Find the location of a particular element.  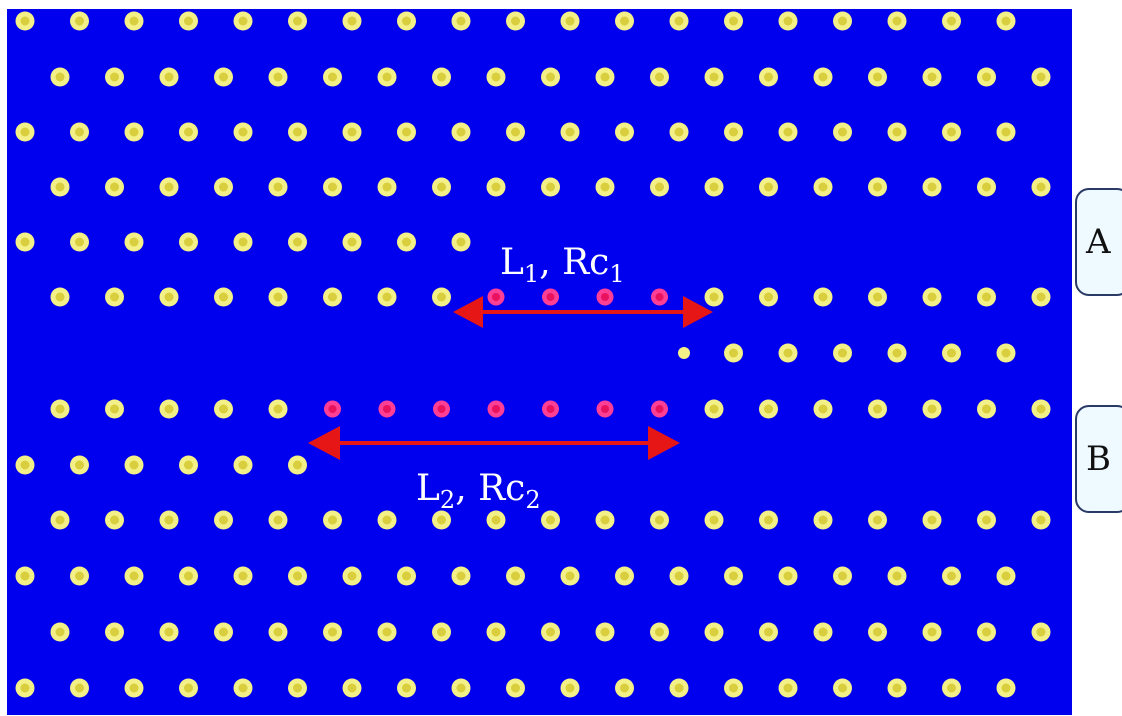

port-a-label: A is located at coordinates (1098, 242).